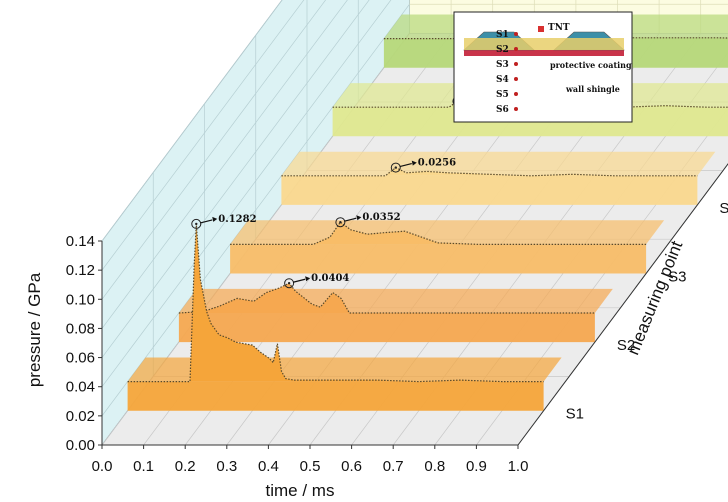  I want to click on series-s3: S3 0.0352, so click(458, 249).